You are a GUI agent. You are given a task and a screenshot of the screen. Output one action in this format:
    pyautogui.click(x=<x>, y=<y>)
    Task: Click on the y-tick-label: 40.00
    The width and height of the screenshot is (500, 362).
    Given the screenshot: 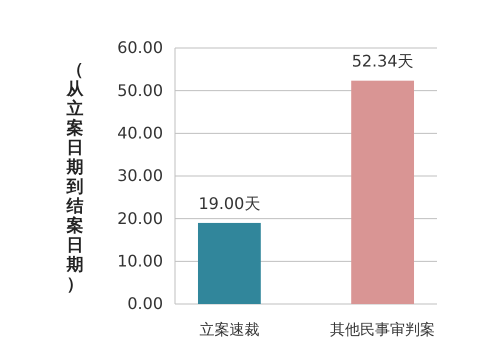 What is the action you would take?
    pyautogui.click(x=140, y=132)
    